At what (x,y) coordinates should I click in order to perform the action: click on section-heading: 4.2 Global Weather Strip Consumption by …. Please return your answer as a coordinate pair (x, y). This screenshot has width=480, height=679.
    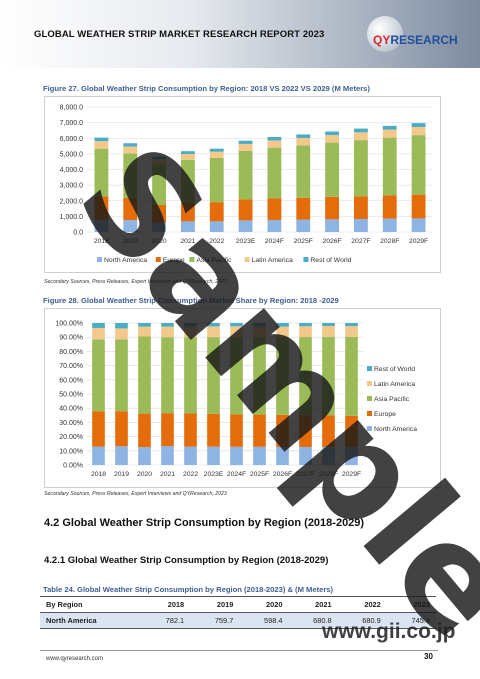
    Looking at the image, I should click on (204, 523).